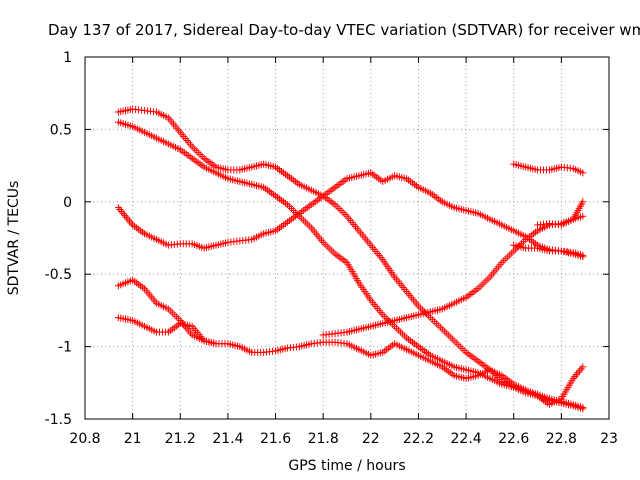 This screenshot has height=480, width=640. I want to click on x-tick-label: 22.6, so click(513, 439).